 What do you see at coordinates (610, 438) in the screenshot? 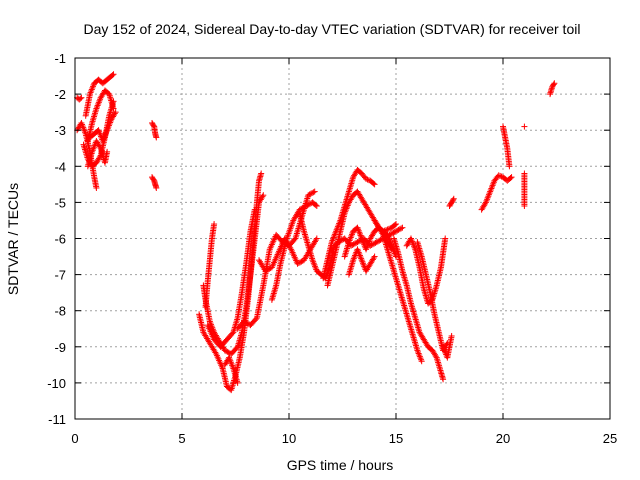
I see `x-tick-label: 25` at bounding box center [610, 438].